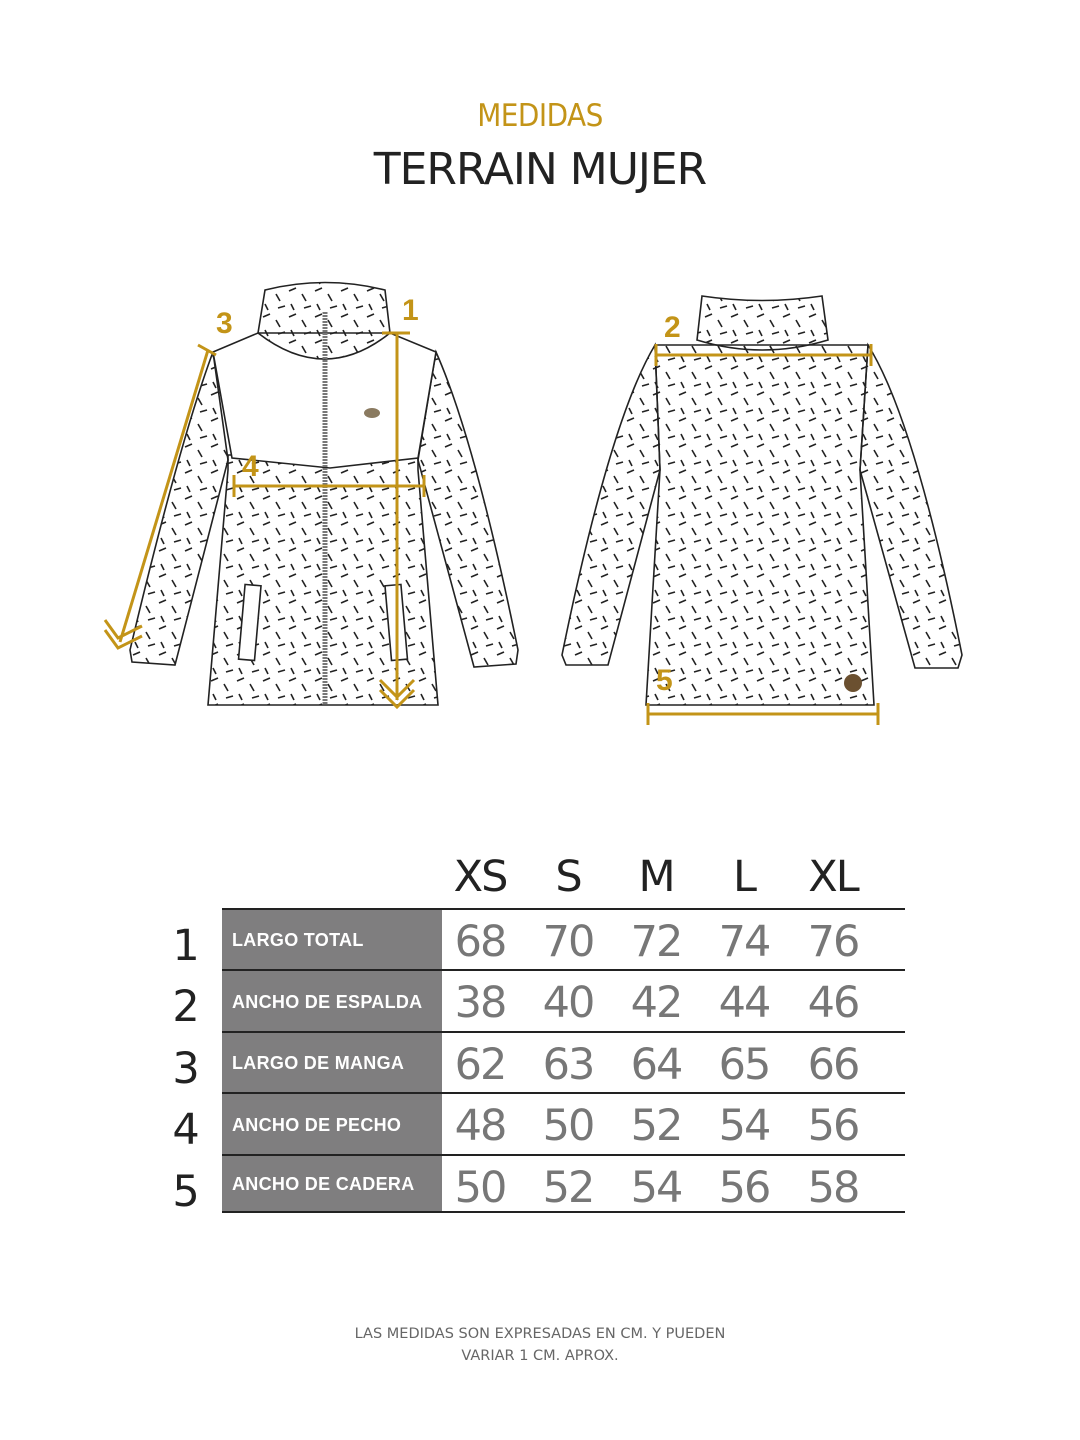 The height and width of the screenshot is (1440, 1080). What do you see at coordinates (481, 1126) in the screenshot?
I see `measurement-value: 48` at bounding box center [481, 1126].